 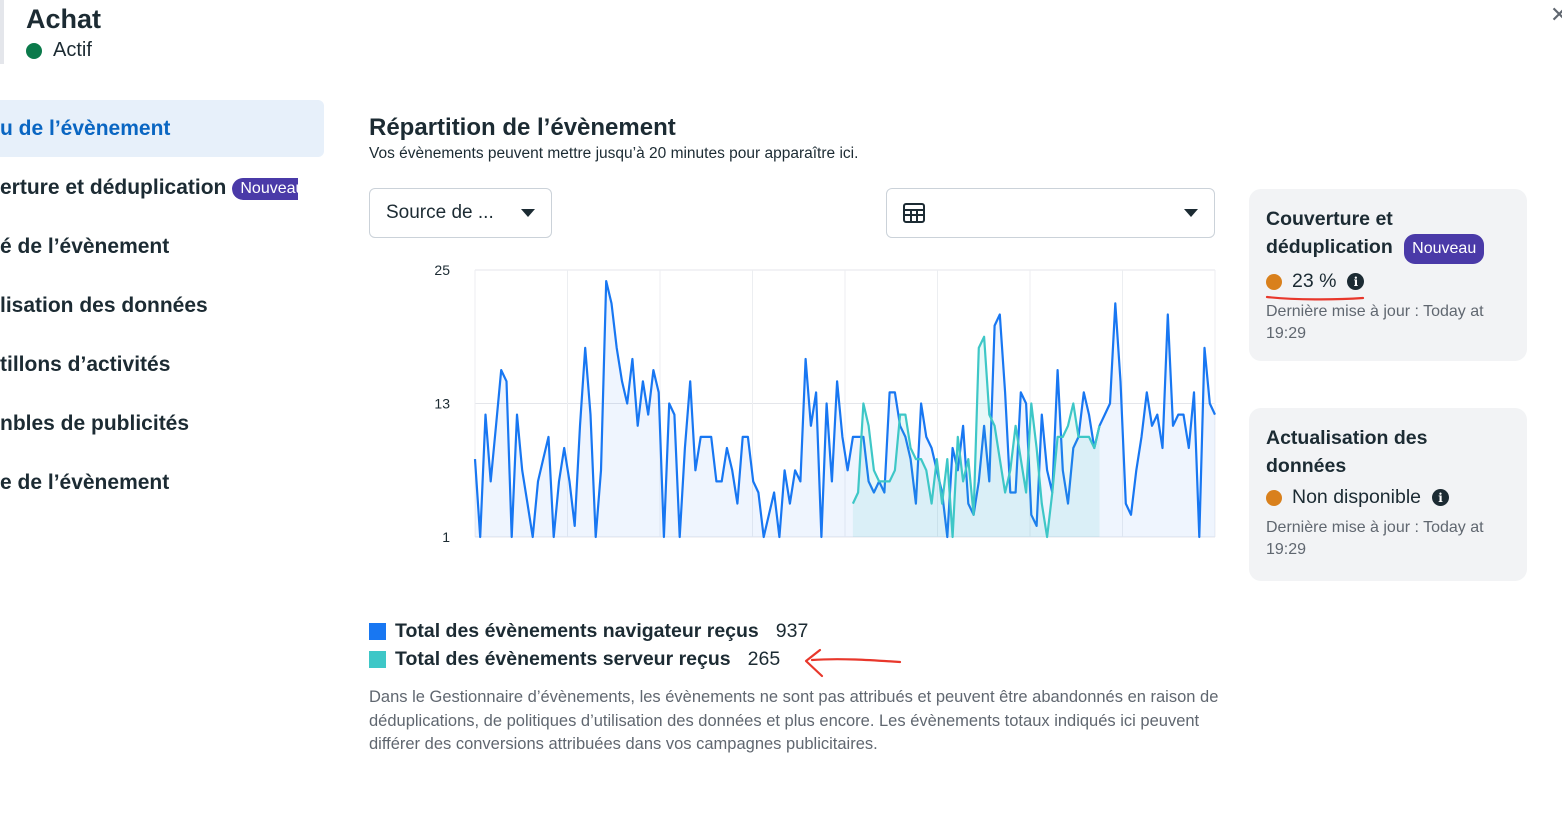 I want to click on data-refresh-value-row: Non disponible i, so click(x=1388, y=497).